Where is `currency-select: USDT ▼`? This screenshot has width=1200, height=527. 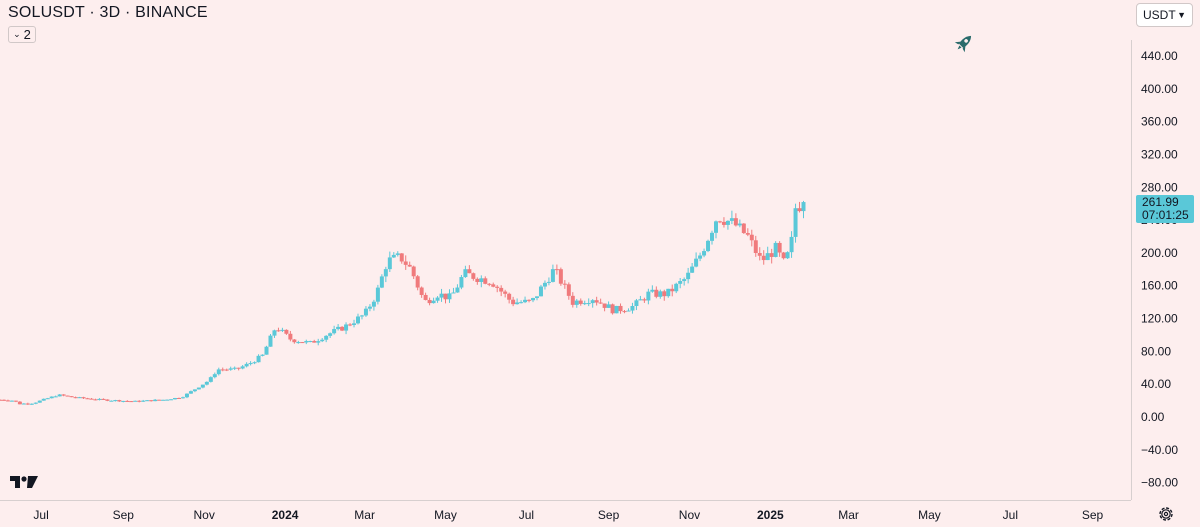
currency-select: USDT ▼ is located at coordinates (1164, 15).